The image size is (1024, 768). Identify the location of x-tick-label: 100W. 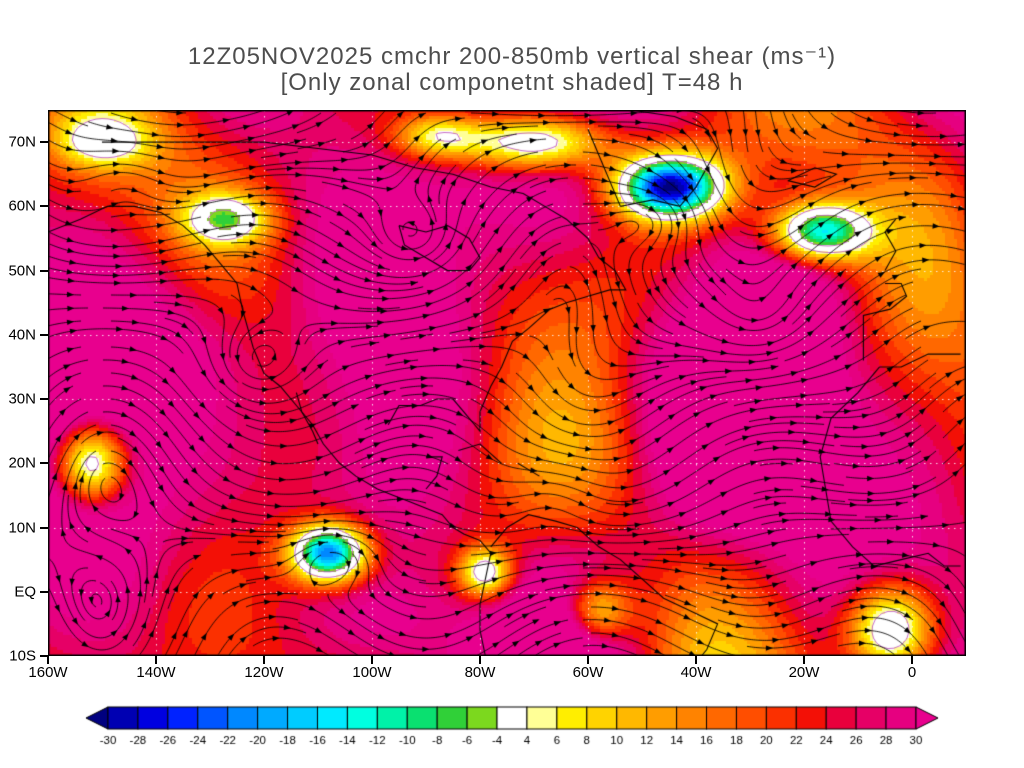
(372, 672).